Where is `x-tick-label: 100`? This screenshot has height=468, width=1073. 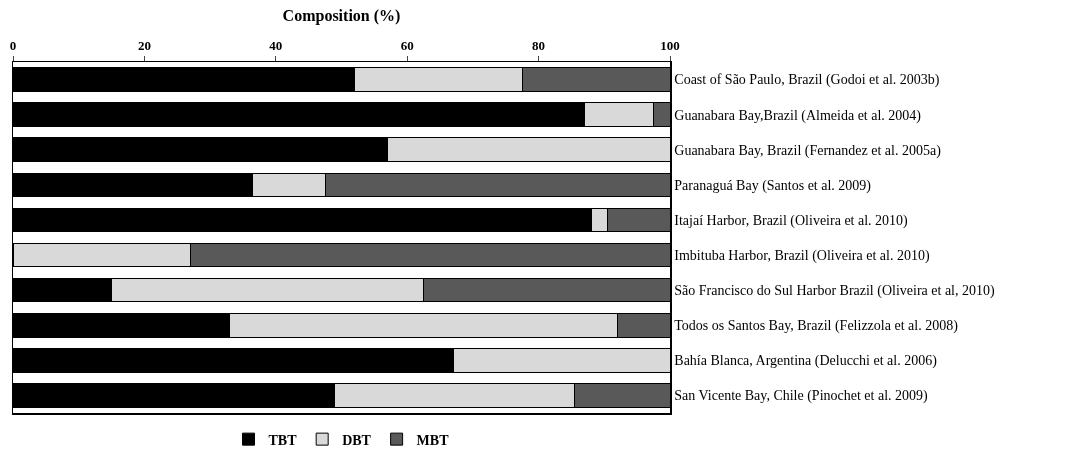
x-tick-label: 100 is located at coordinates (670, 46).